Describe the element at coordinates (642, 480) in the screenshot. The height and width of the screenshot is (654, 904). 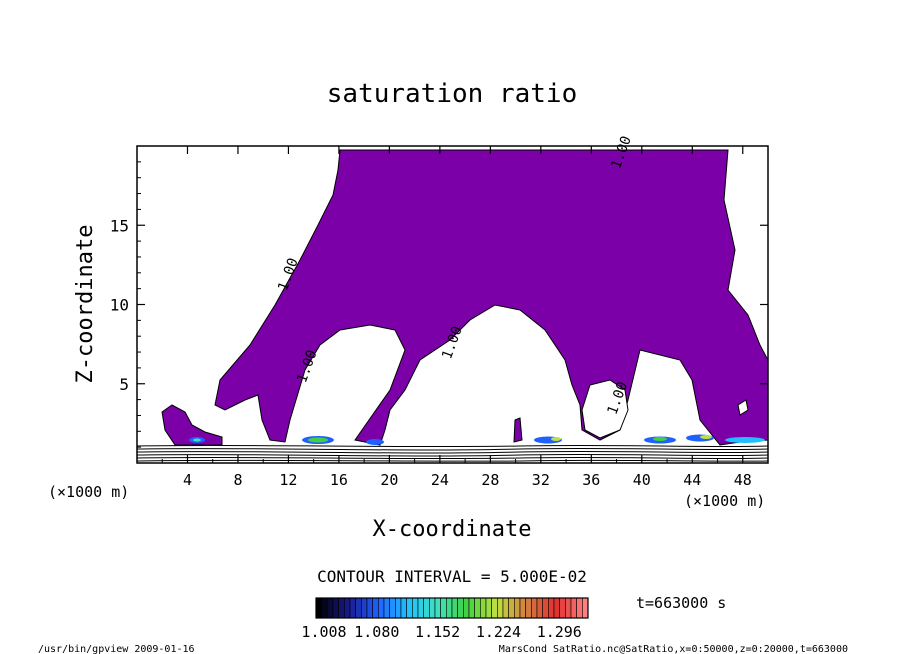
I see `x-tick-label: 40` at that location.